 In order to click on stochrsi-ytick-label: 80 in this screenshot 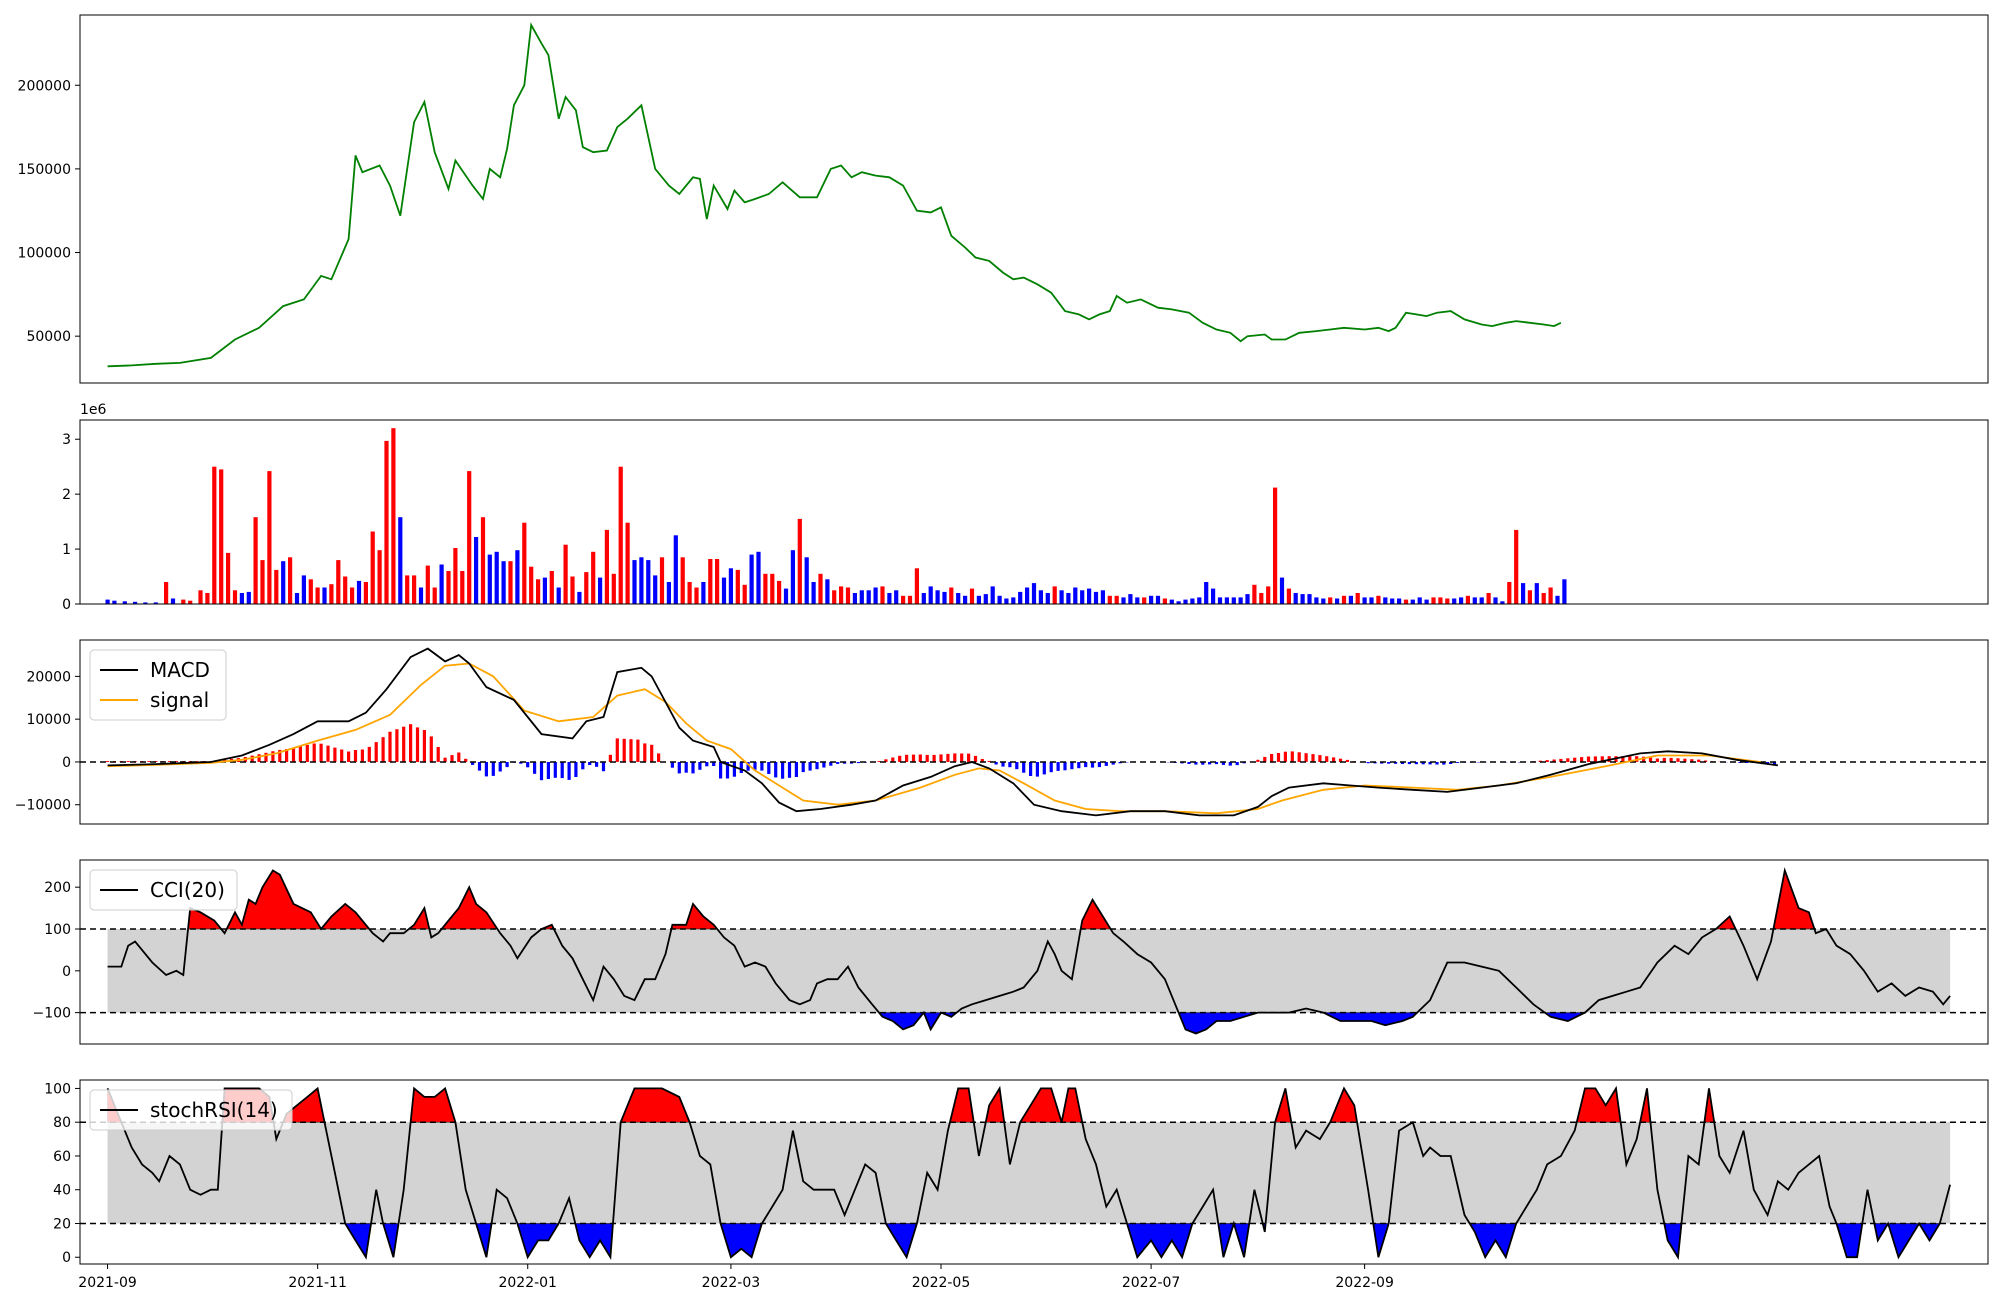, I will do `click(62, 1123)`.